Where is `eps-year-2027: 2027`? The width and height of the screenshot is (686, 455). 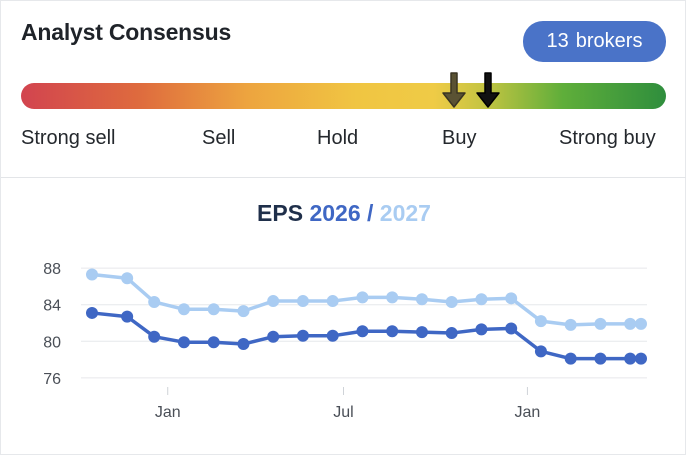 eps-year-2027: 2027 is located at coordinates (405, 213).